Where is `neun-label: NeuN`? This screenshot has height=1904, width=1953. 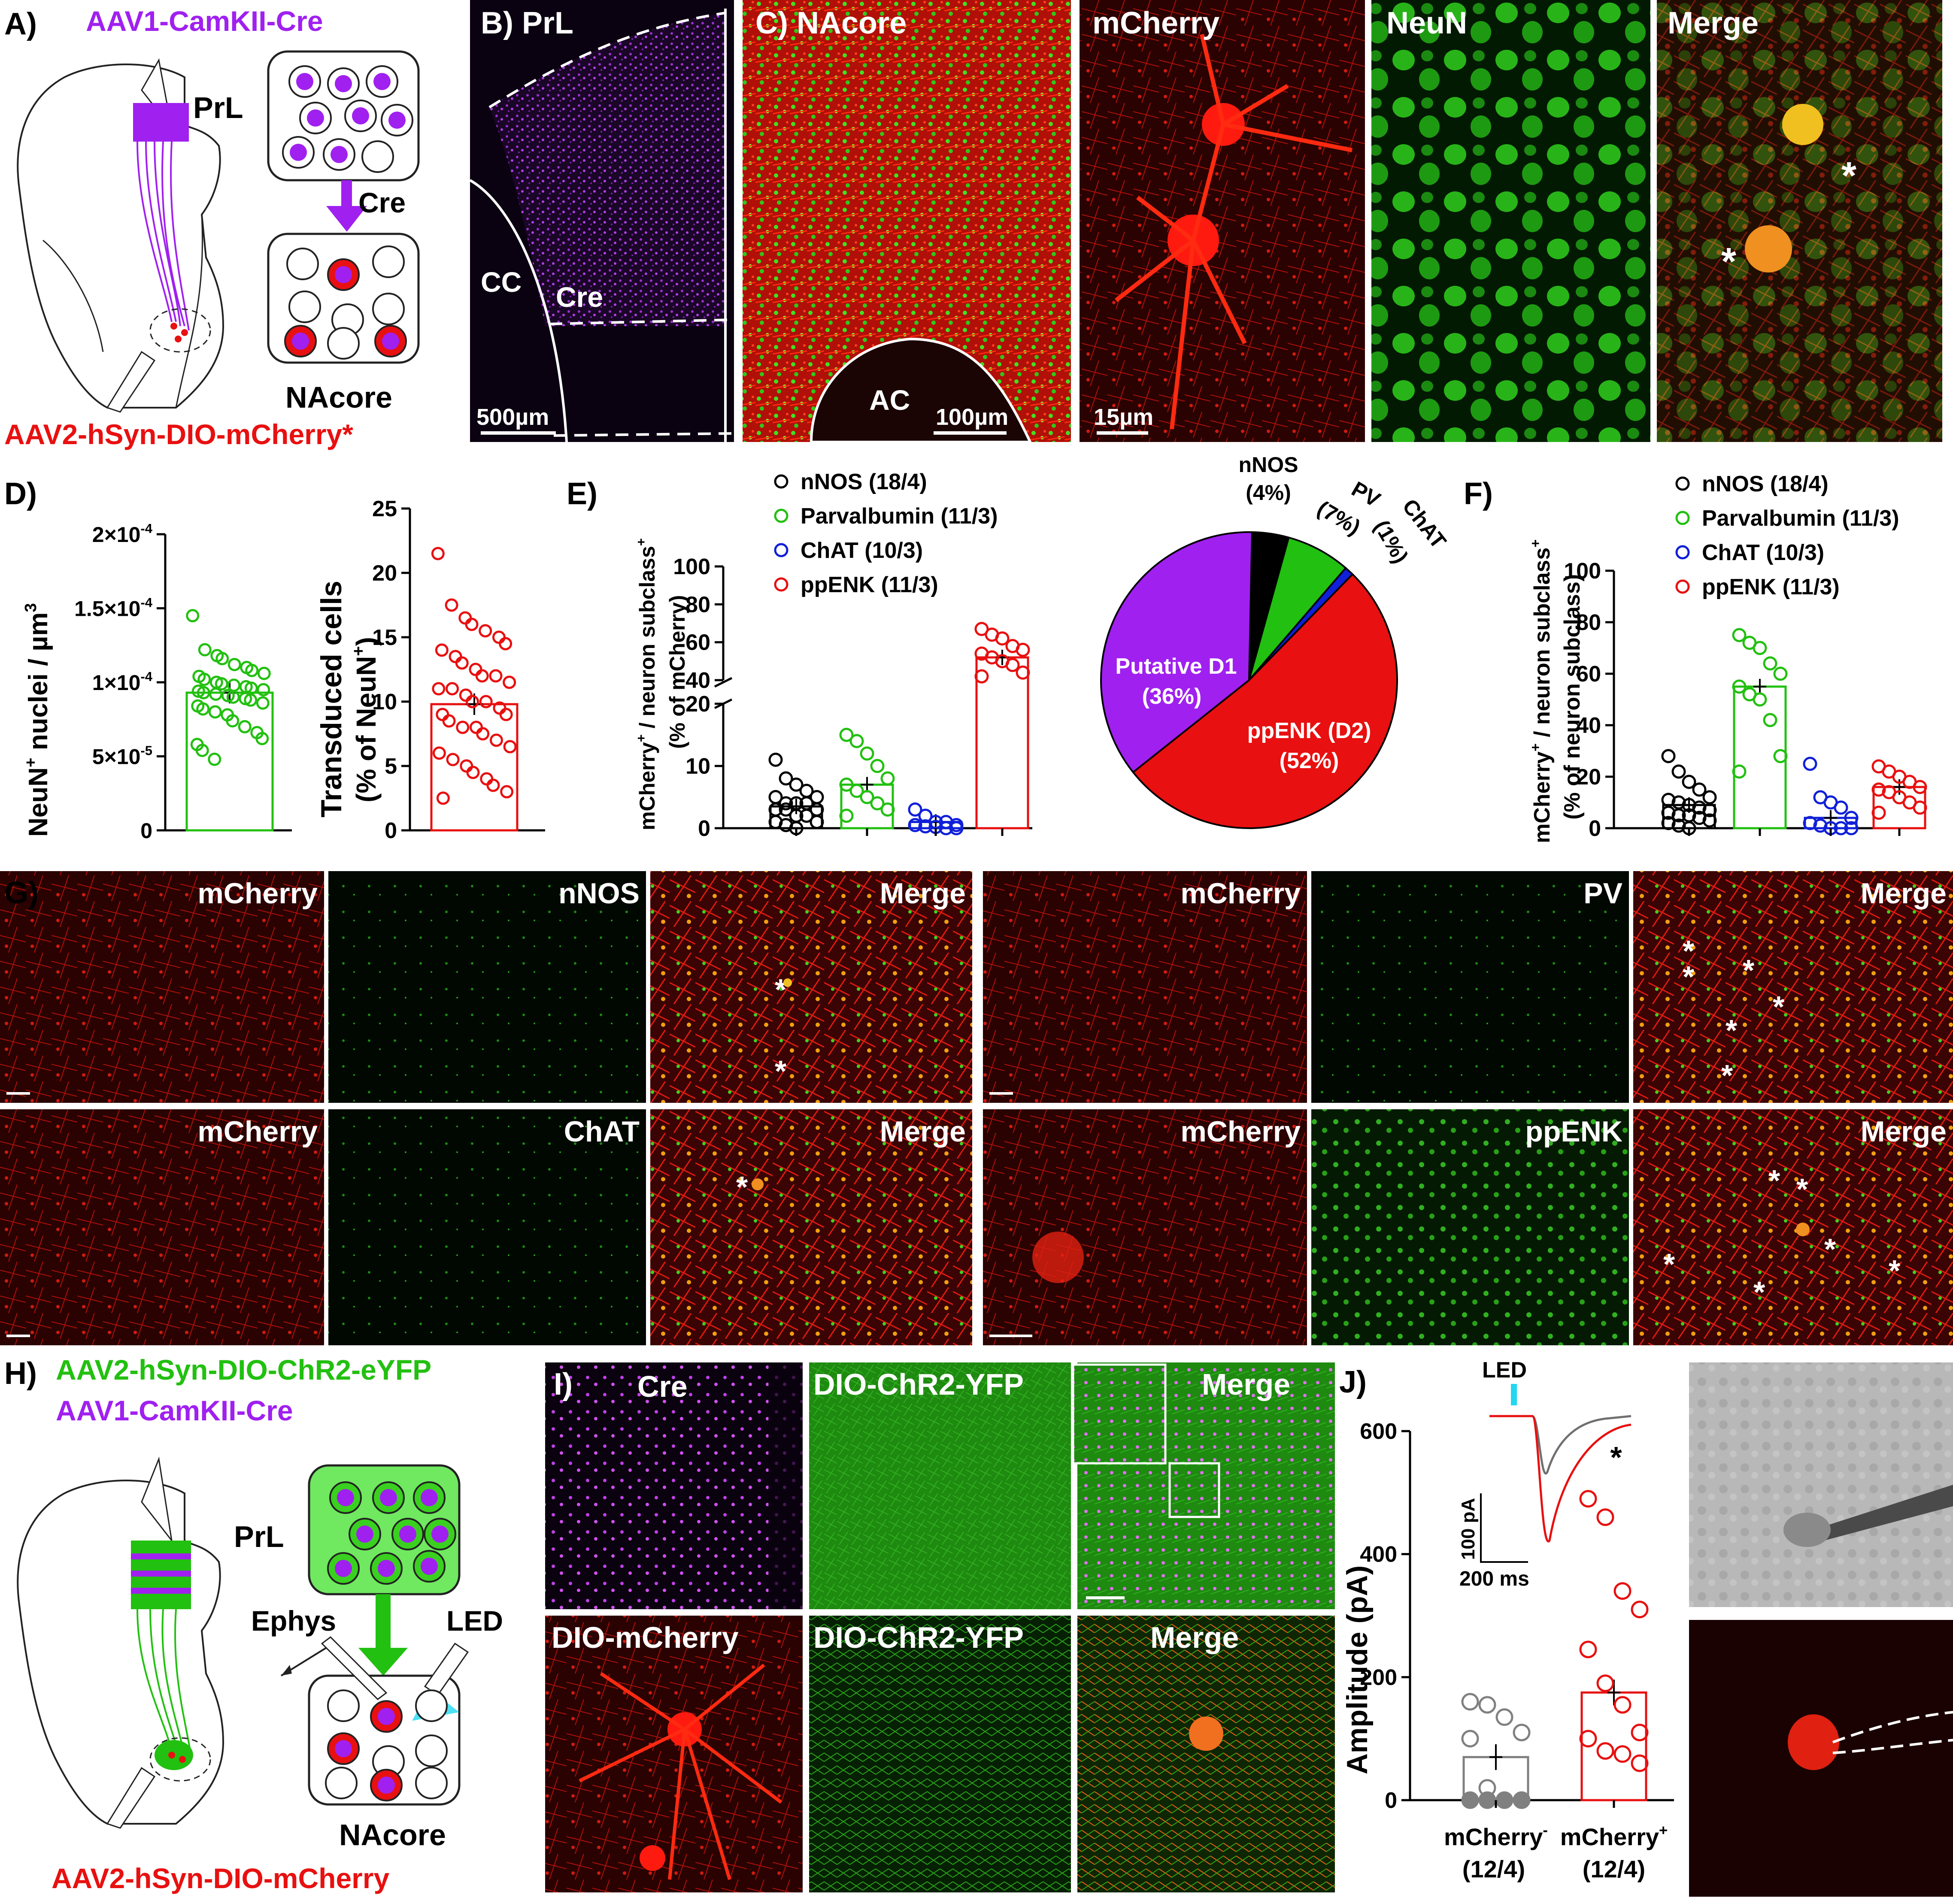 neun-label: NeuN is located at coordinates (1426, 23).